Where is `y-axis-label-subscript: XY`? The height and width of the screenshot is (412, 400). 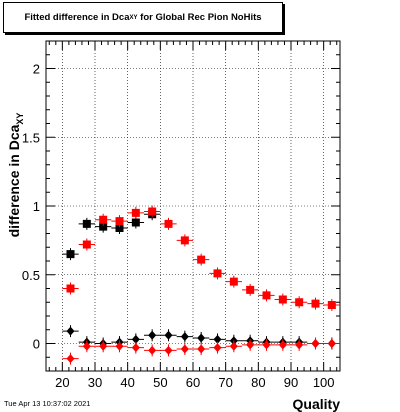
y-axis-label-subscript: XY is located at coordinates (20, 119).